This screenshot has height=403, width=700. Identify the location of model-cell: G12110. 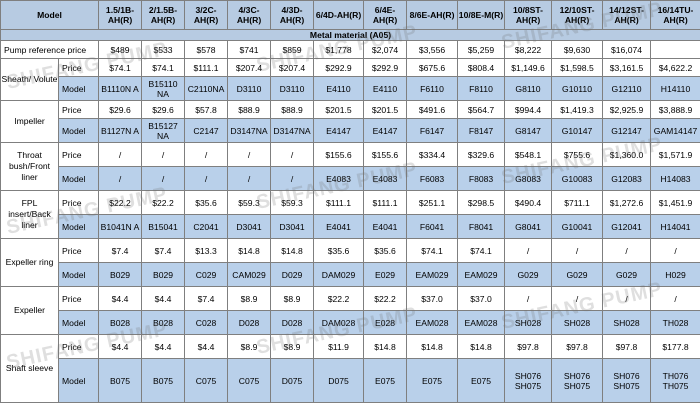
(627, 89).